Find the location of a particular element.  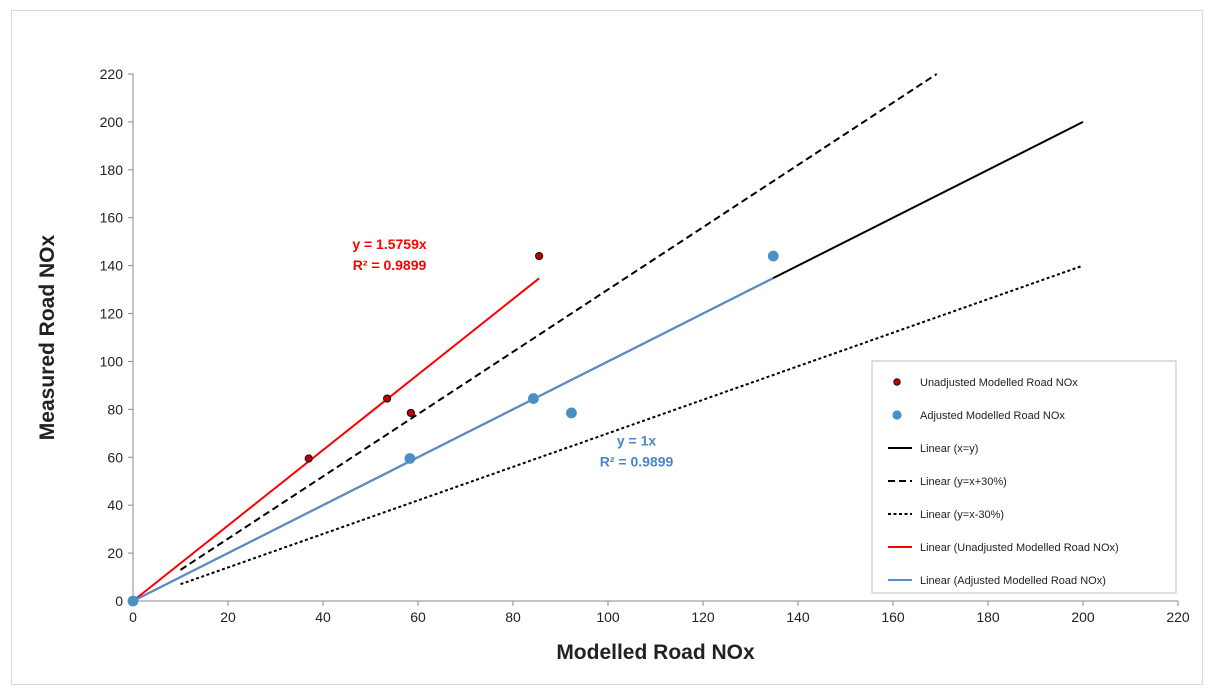

legend-label: Adjusted Modelled Road NOx is located at coordinates (992, 416).